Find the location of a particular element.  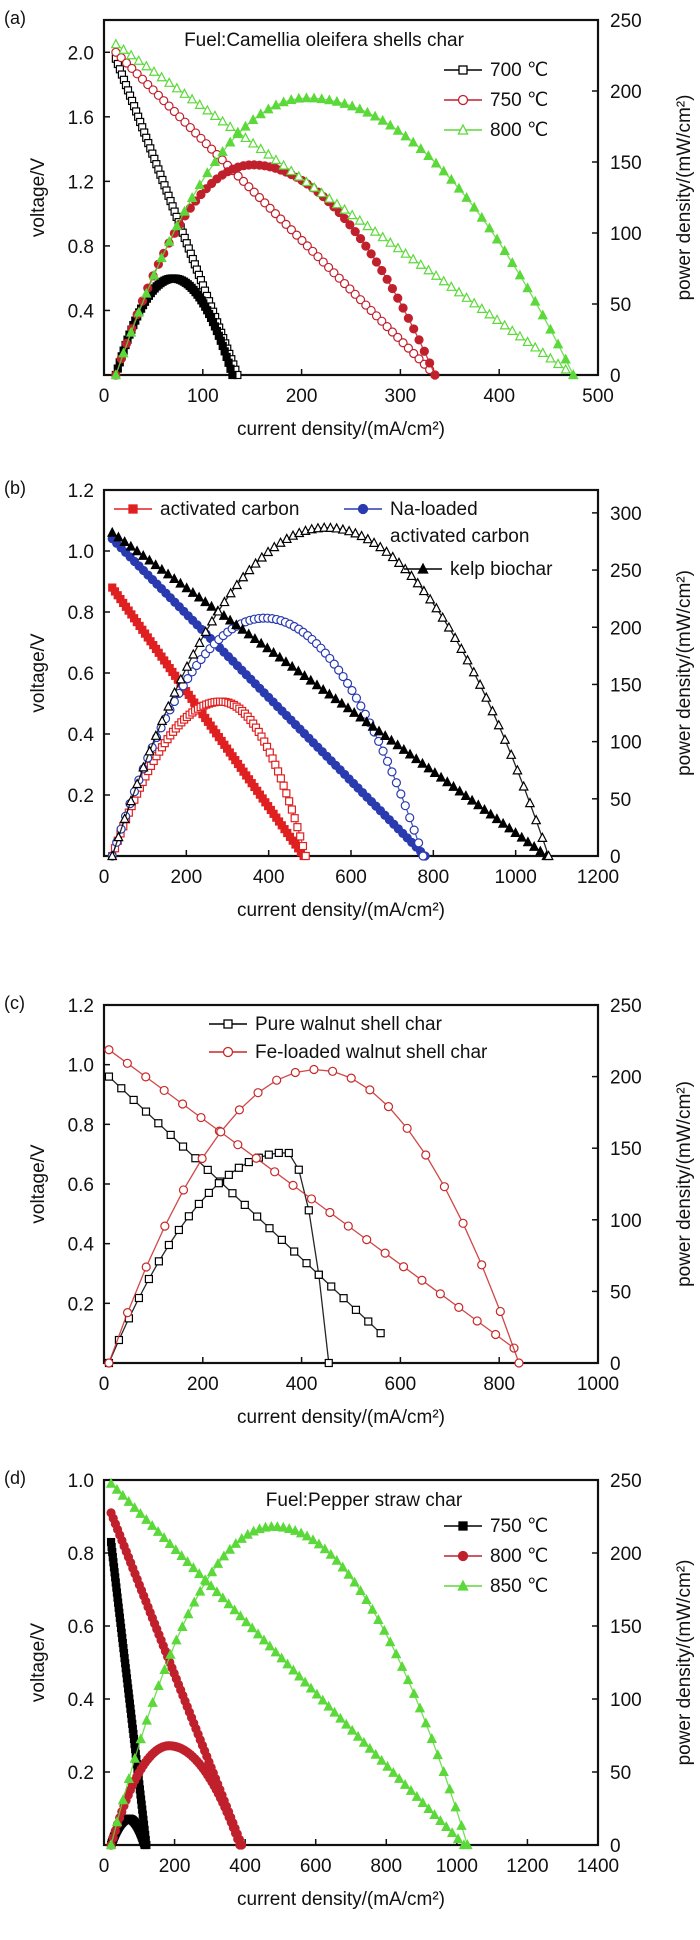

y2-tick-label: 100 is located at coordinates (626, 1700).